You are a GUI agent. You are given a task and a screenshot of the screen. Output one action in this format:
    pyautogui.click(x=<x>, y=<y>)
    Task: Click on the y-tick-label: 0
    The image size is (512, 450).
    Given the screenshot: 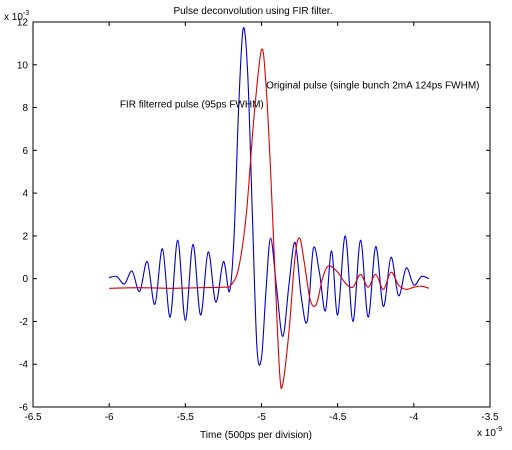 What is the action you would take?
    pyautogui.click(x=25, y=279)
    